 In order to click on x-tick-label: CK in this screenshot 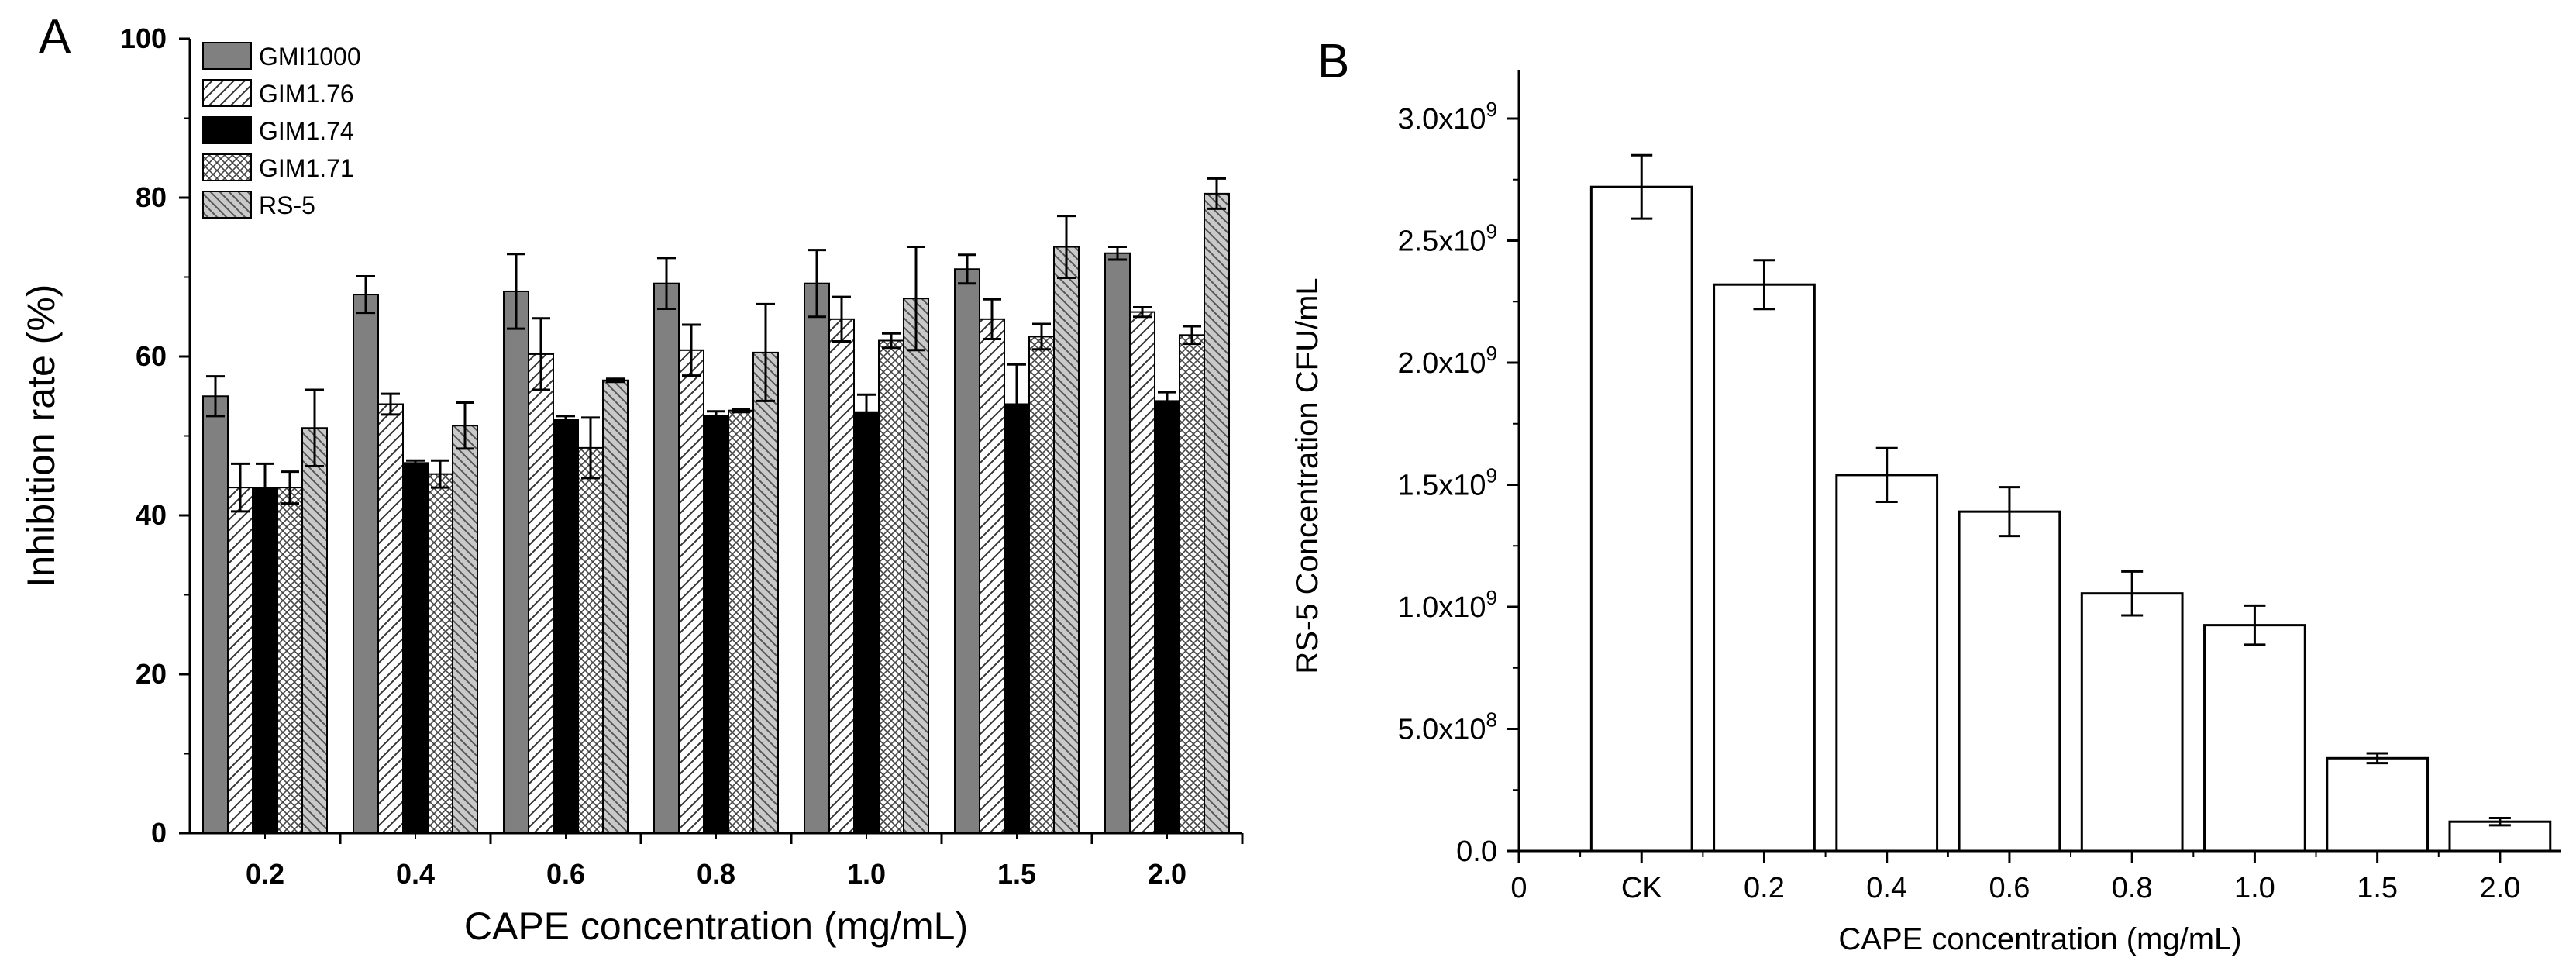, I will do `click(1641, 888)`.